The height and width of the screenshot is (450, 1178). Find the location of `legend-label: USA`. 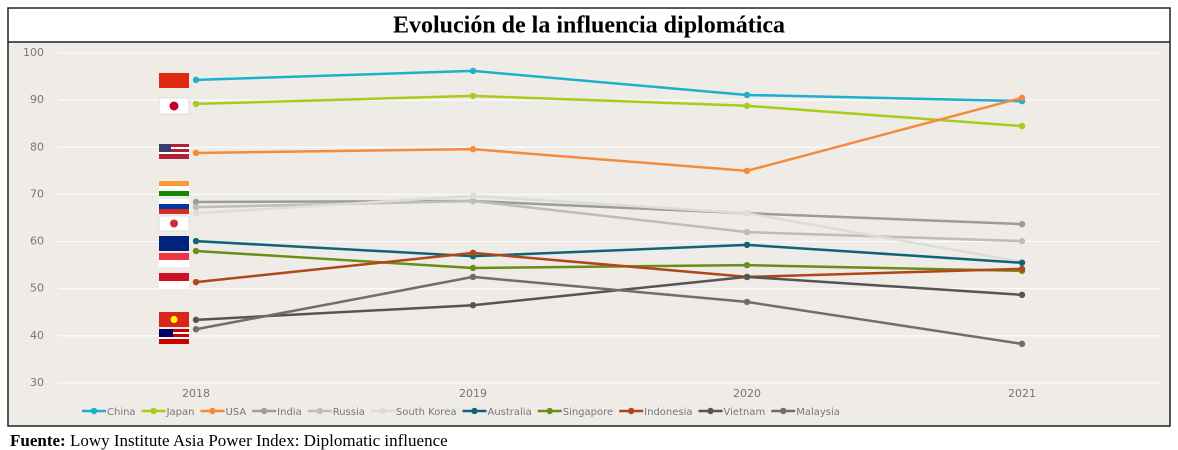

legend-label: USA is located at coordinates (235, 412).